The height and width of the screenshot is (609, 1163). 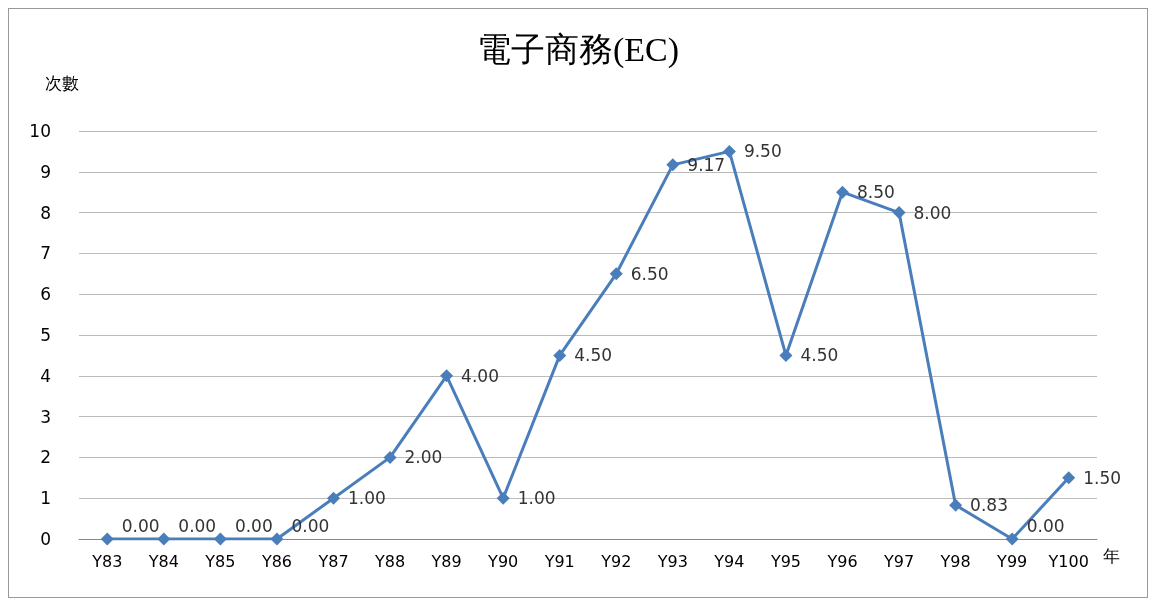 I want to click on y-axis-title: 次數, so click(x=62, y=82).